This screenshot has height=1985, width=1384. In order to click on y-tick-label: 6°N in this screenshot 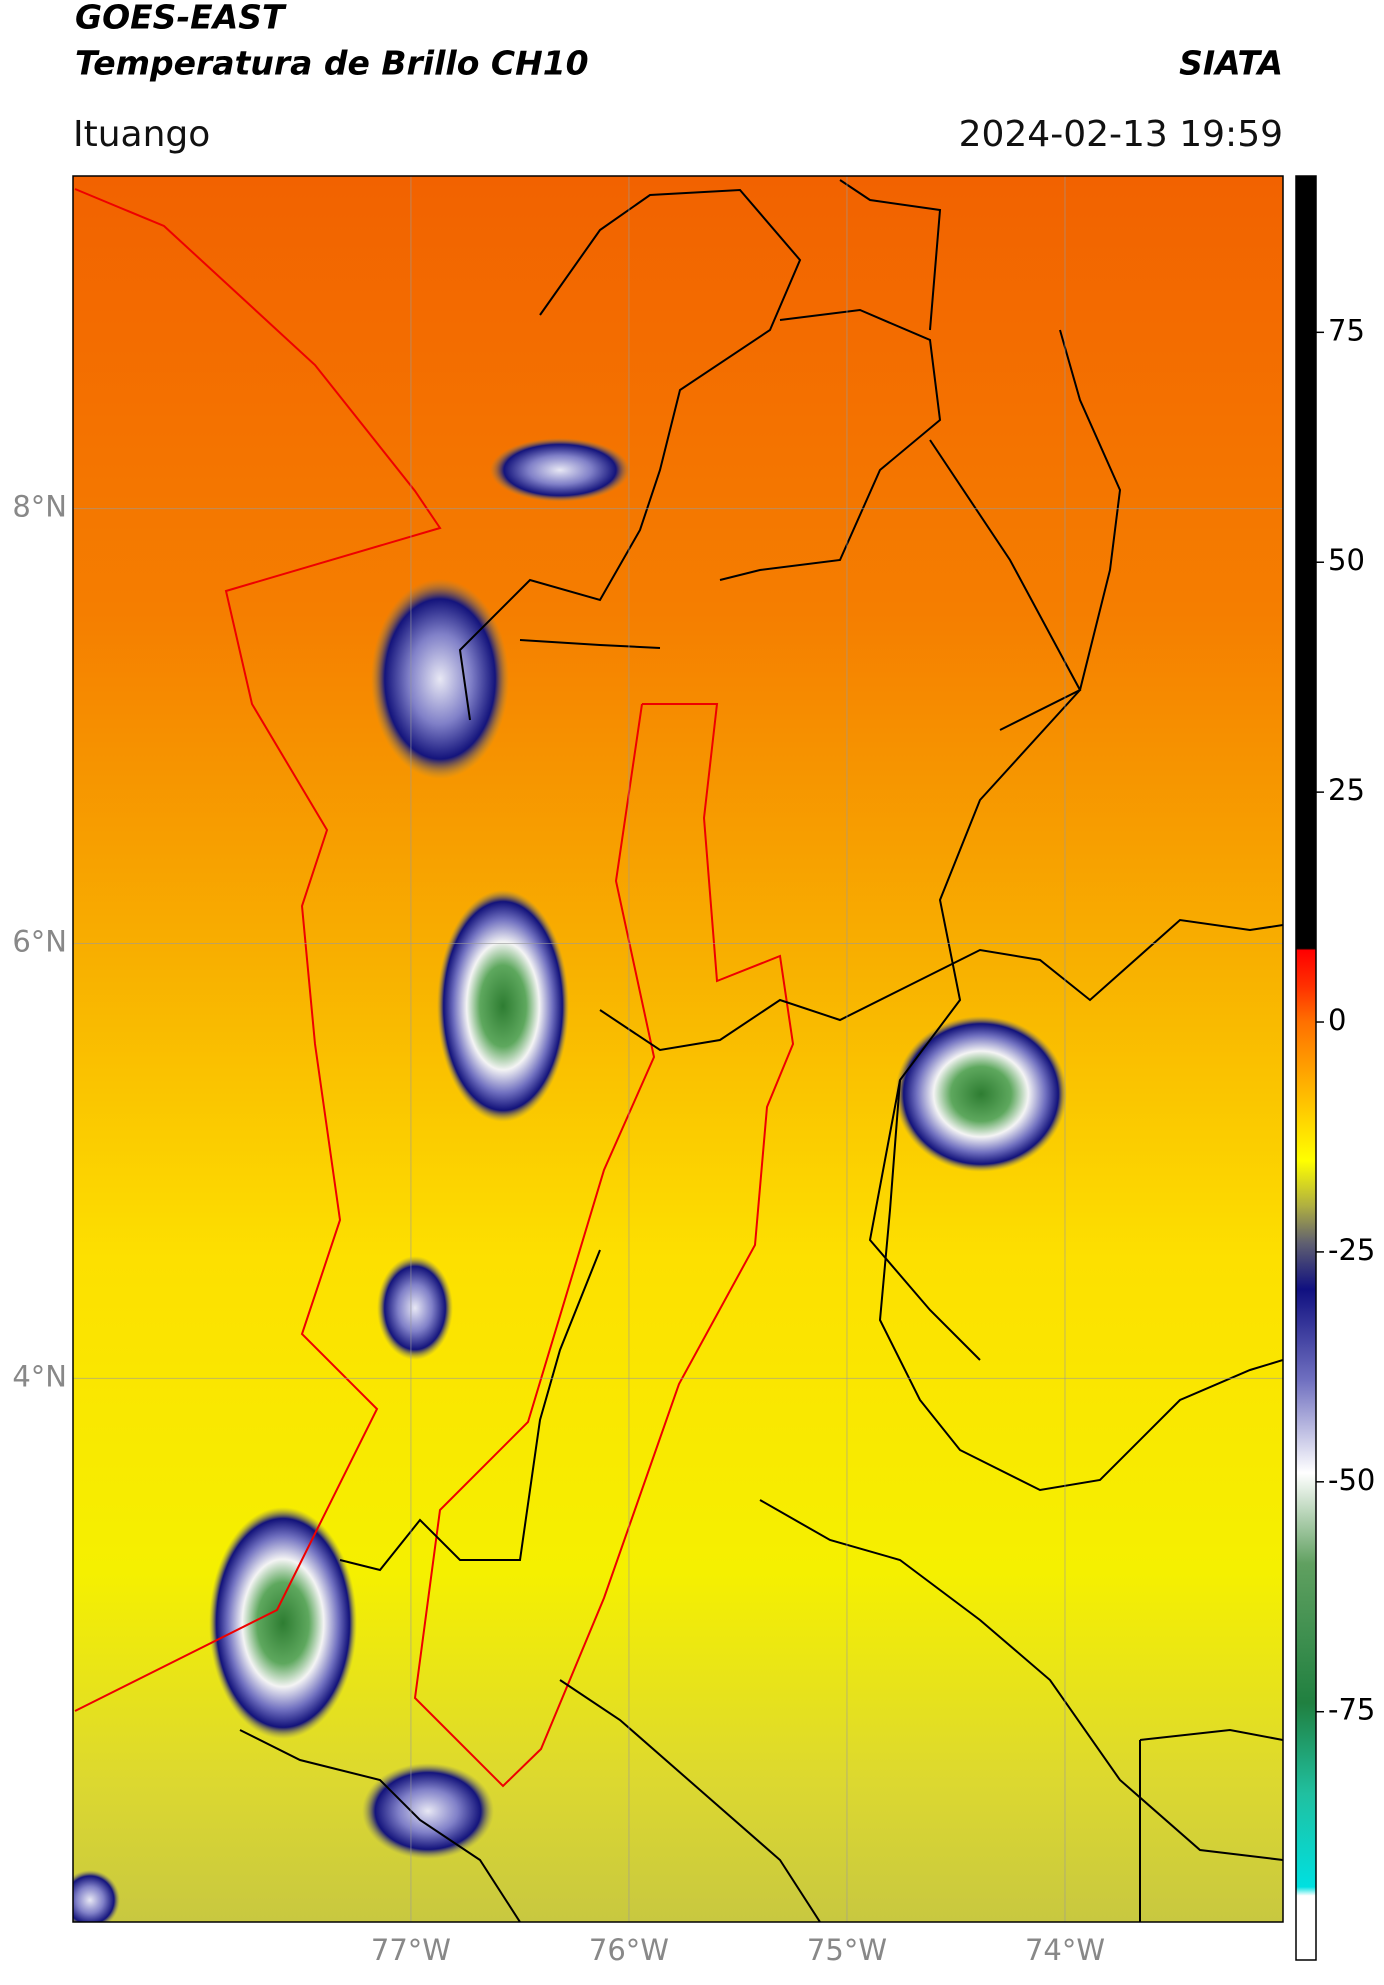, I will do `click(39, 942)`.